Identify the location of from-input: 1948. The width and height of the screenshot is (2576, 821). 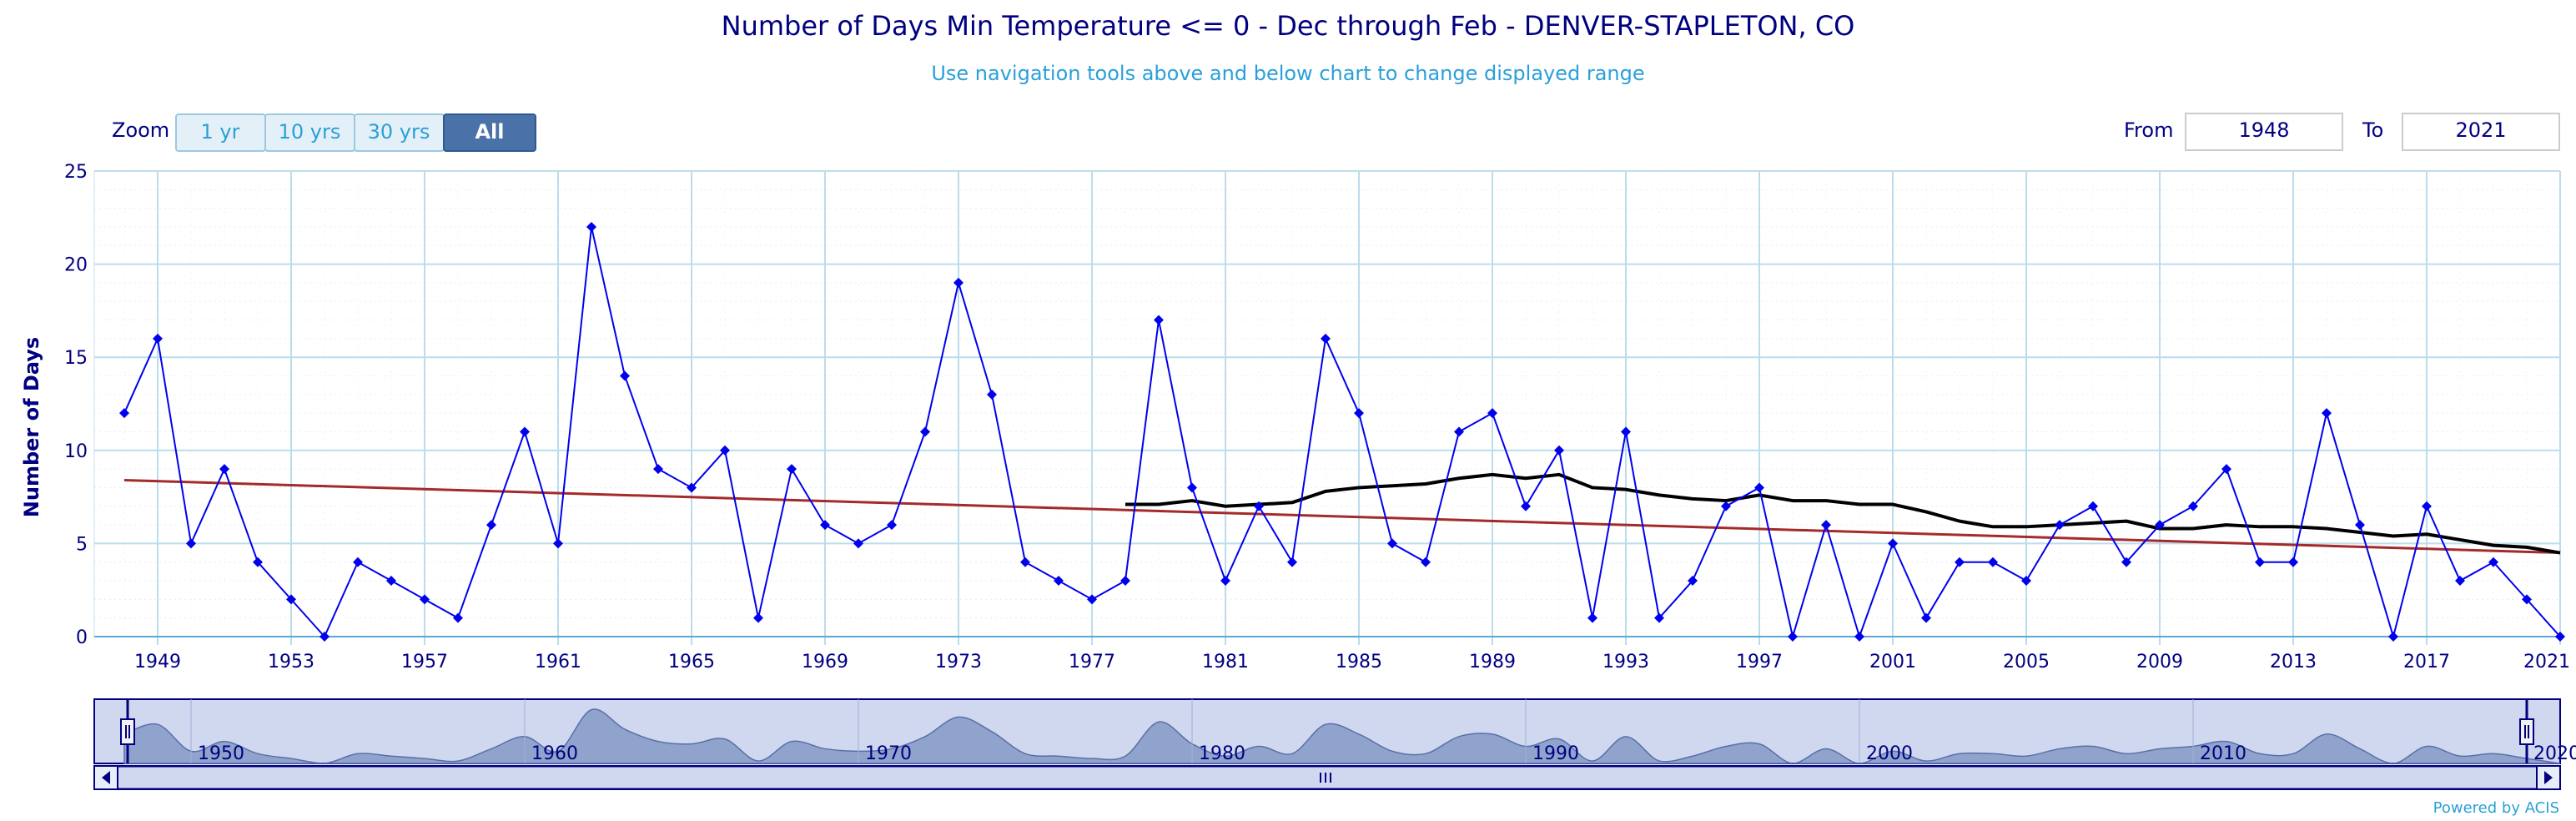
(2264, 132).